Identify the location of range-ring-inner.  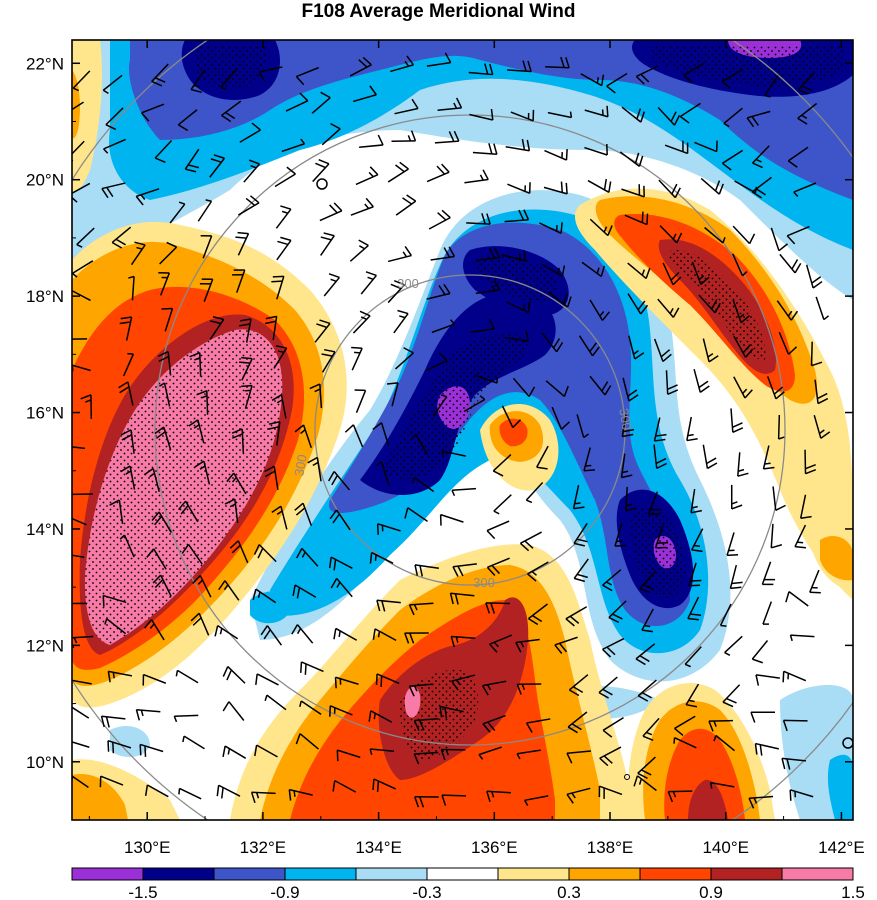
(470, 430).